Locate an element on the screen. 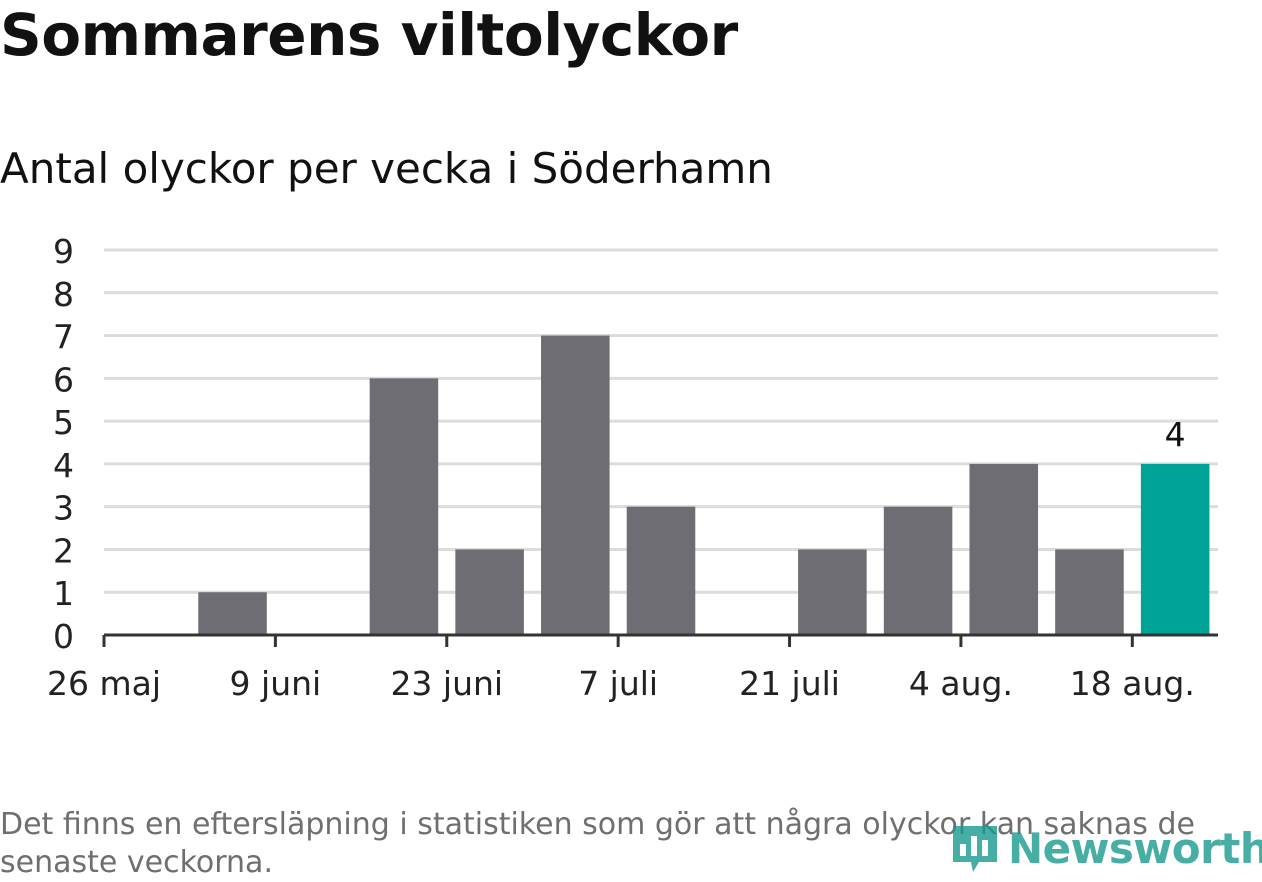 Image resolution: width=1262 pixels, height=882 pixels. logo-icon is located at coordinates (975, 849).